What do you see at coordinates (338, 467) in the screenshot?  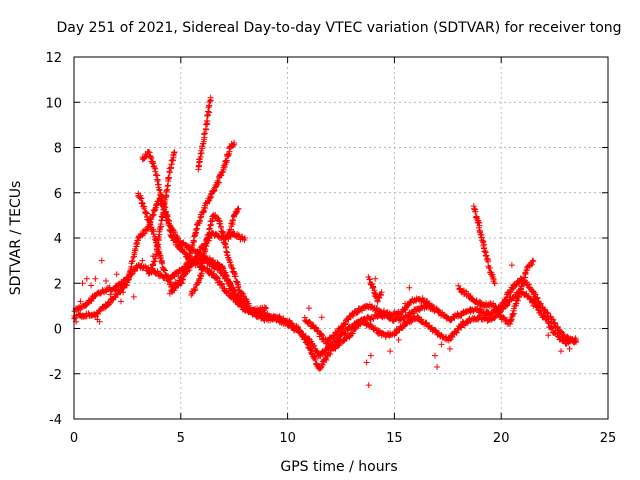 I see `x-axis-label: GPS time / hours` at bounding box center [338, 467].